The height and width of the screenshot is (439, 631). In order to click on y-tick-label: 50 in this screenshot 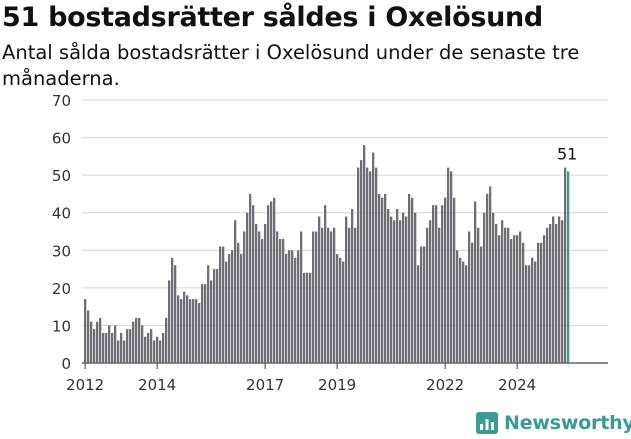, I will do `click(61, 176)`.